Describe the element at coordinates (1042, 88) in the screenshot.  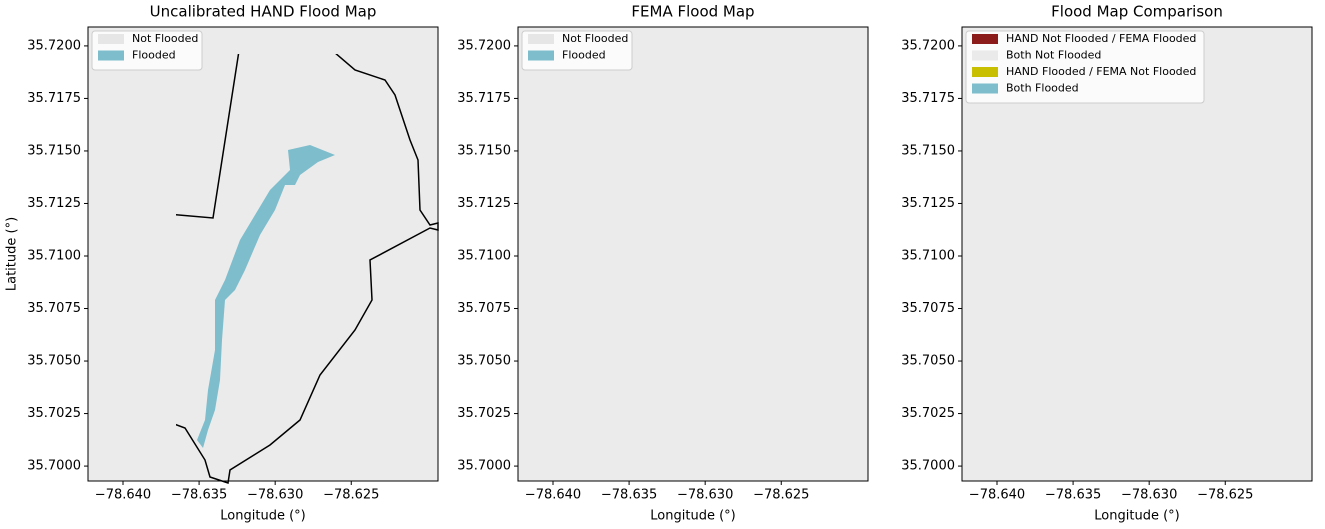
I see `legend-label: Both Flooded` at that location.